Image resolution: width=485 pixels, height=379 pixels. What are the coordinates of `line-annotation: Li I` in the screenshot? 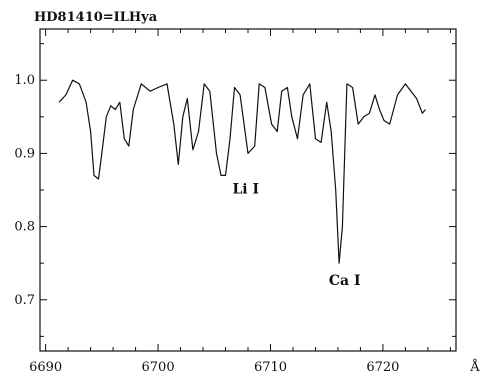 It's located at (245, 190).